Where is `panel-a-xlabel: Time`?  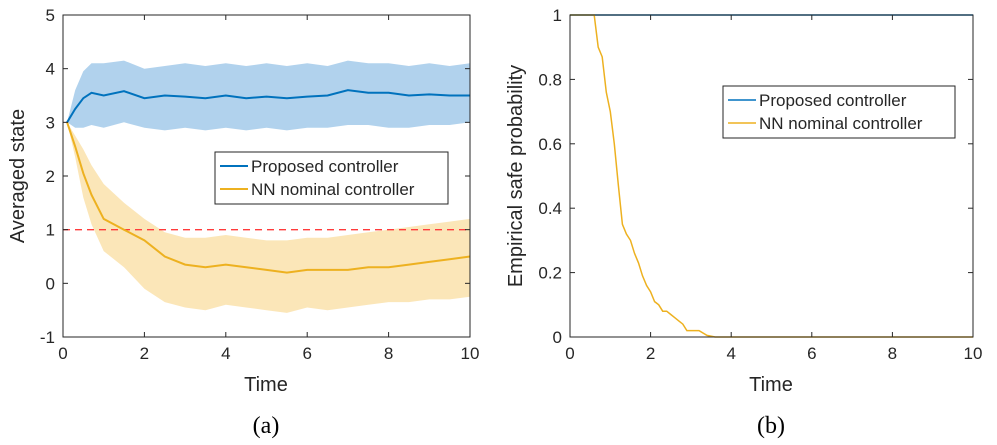 panel-a-xlabel: Time is located at coordinates (266, 385).